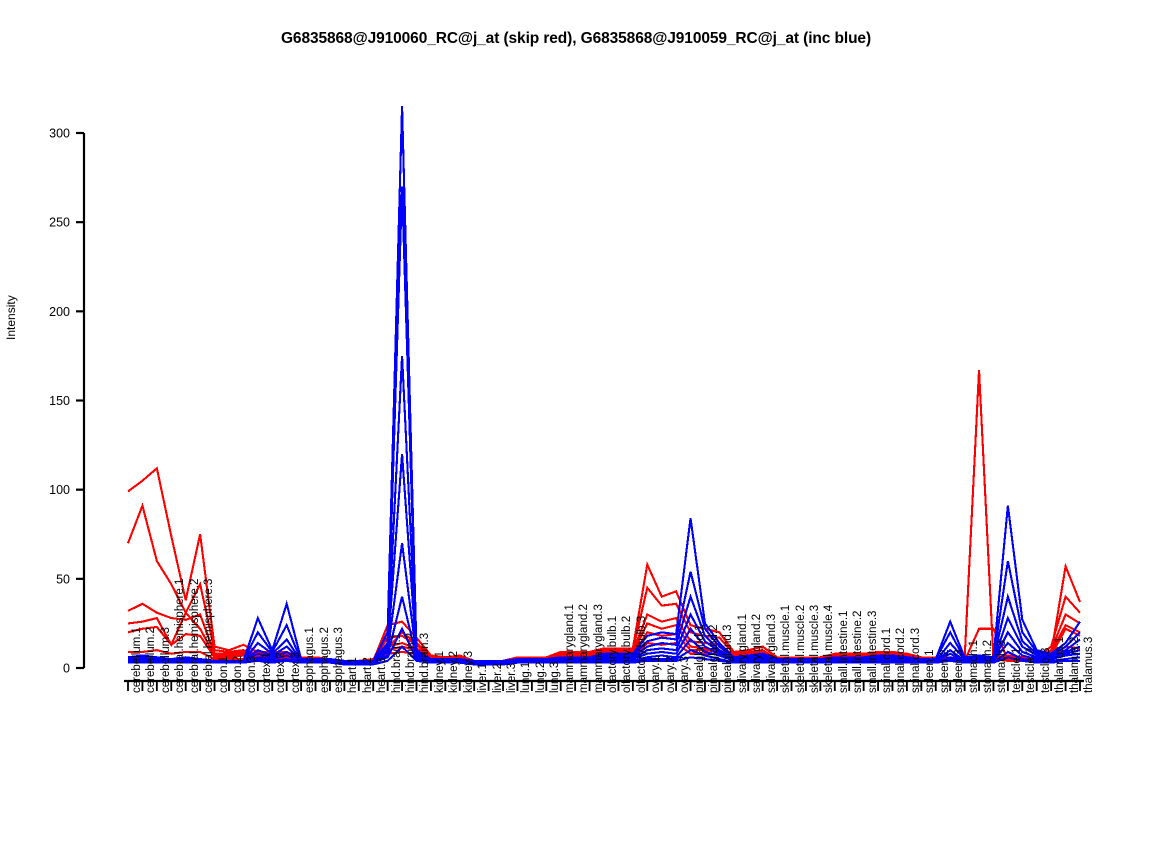 The height and width of the screenshot is (864, 1152). What do you see at coordinates (627, 654) in the screenshot?
I see `x-tick-label: olfactory.bulb.2` at bounding box center [627, 654].